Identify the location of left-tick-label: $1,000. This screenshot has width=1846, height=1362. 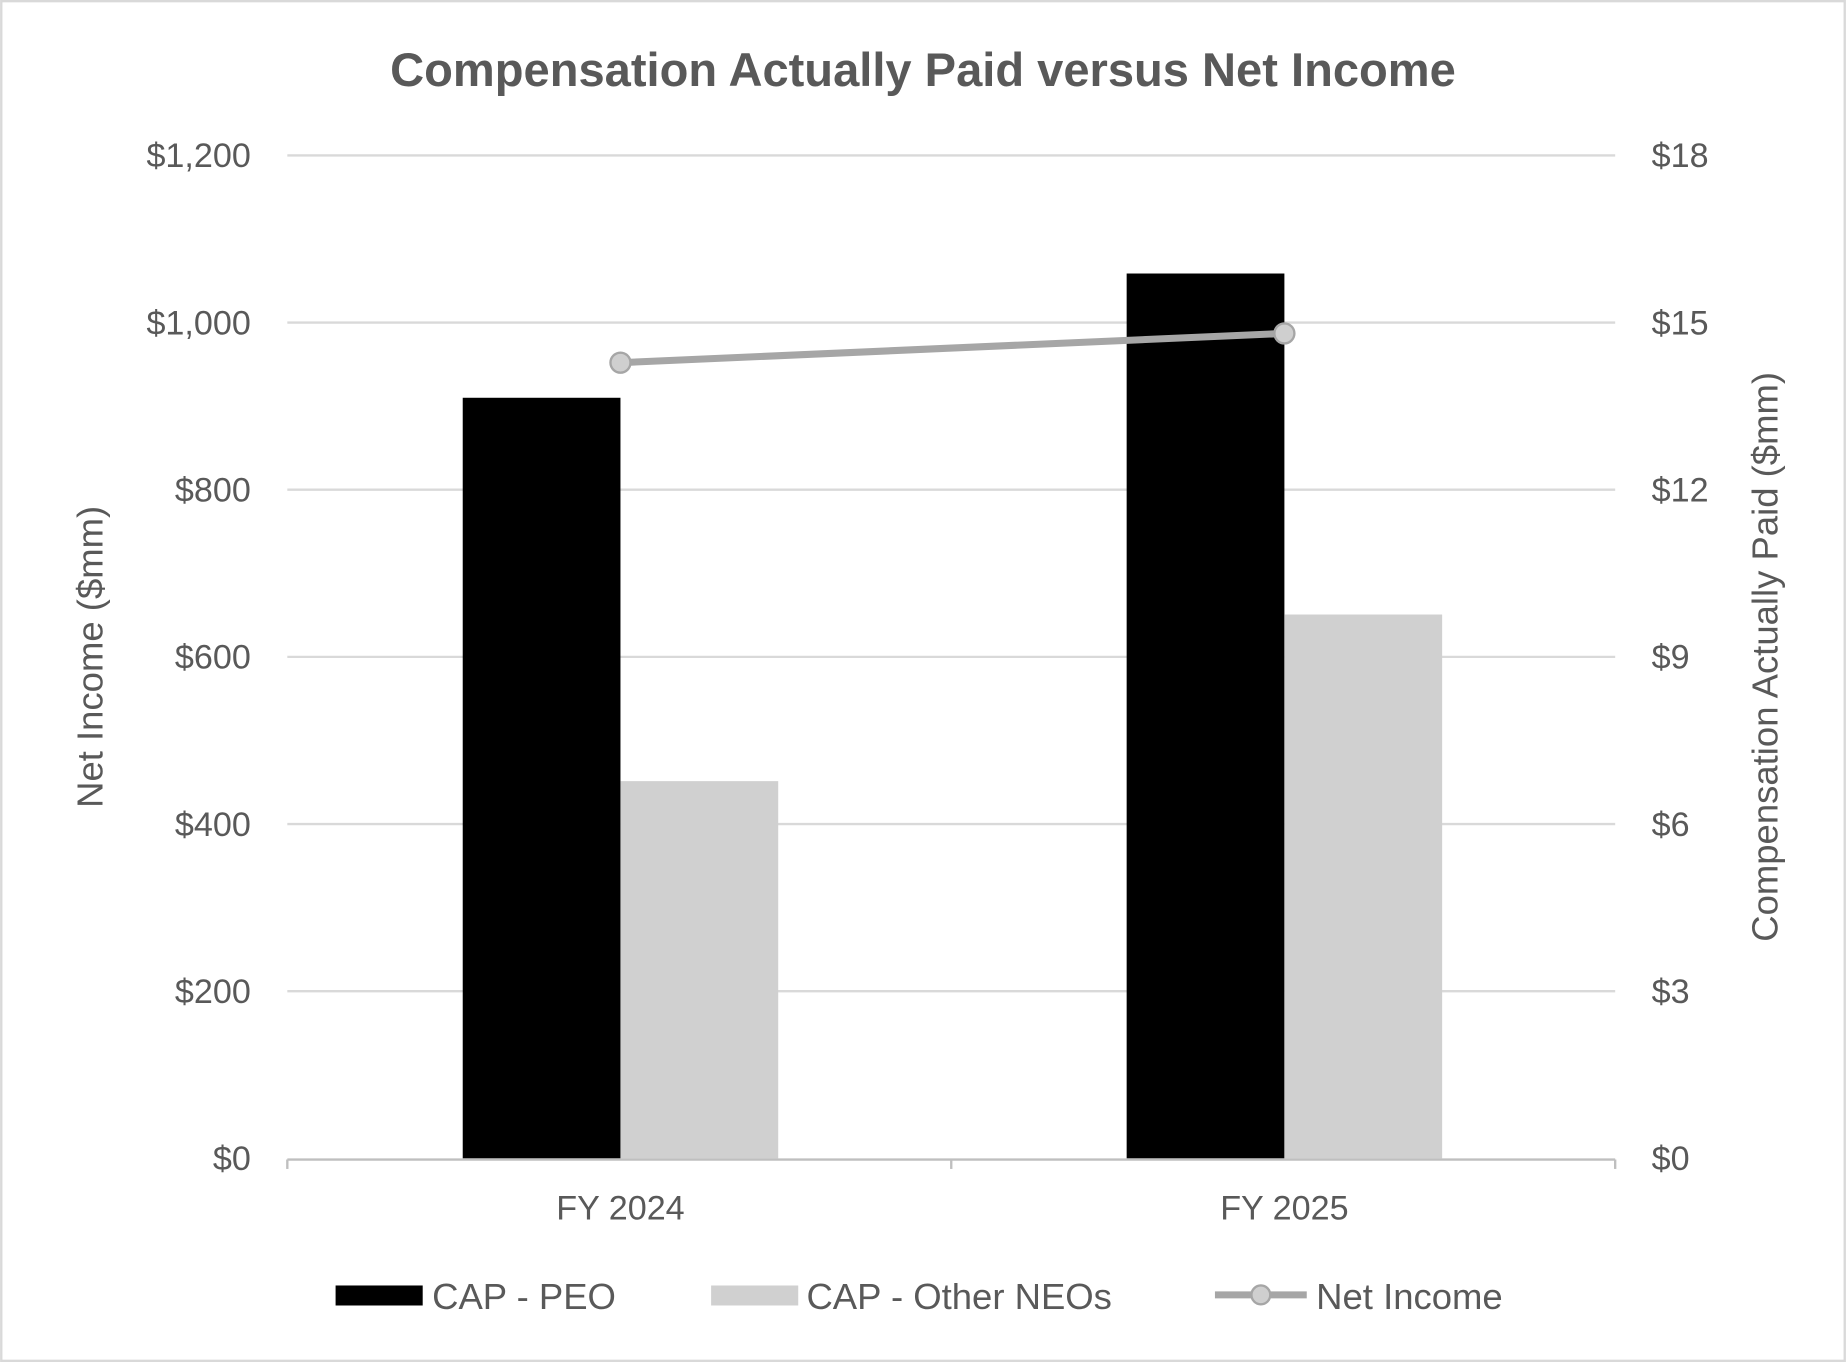
(198, 323).